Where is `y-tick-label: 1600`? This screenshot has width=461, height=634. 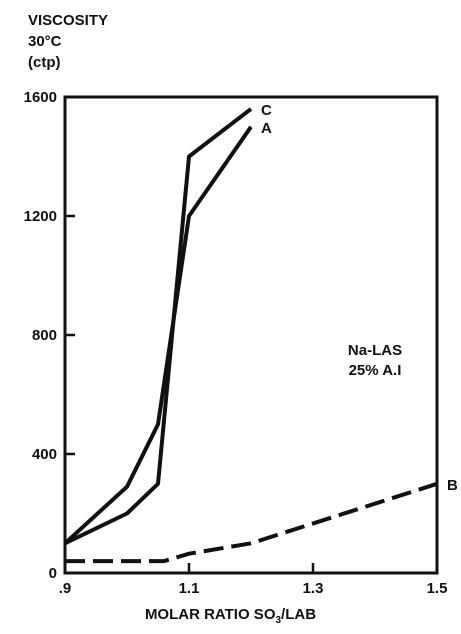
y-tick-label: 1600 is located at coordinates (40, 97).